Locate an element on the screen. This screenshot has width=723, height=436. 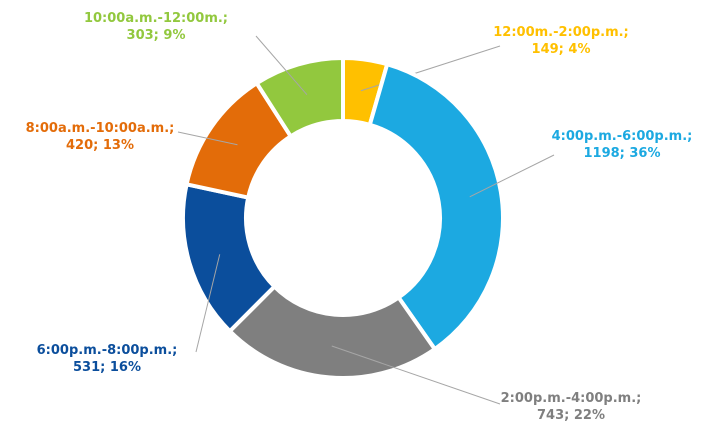
data-label: 12:00m.-2:00p.m.; 149; 4% is located at coordinates (561, 41).